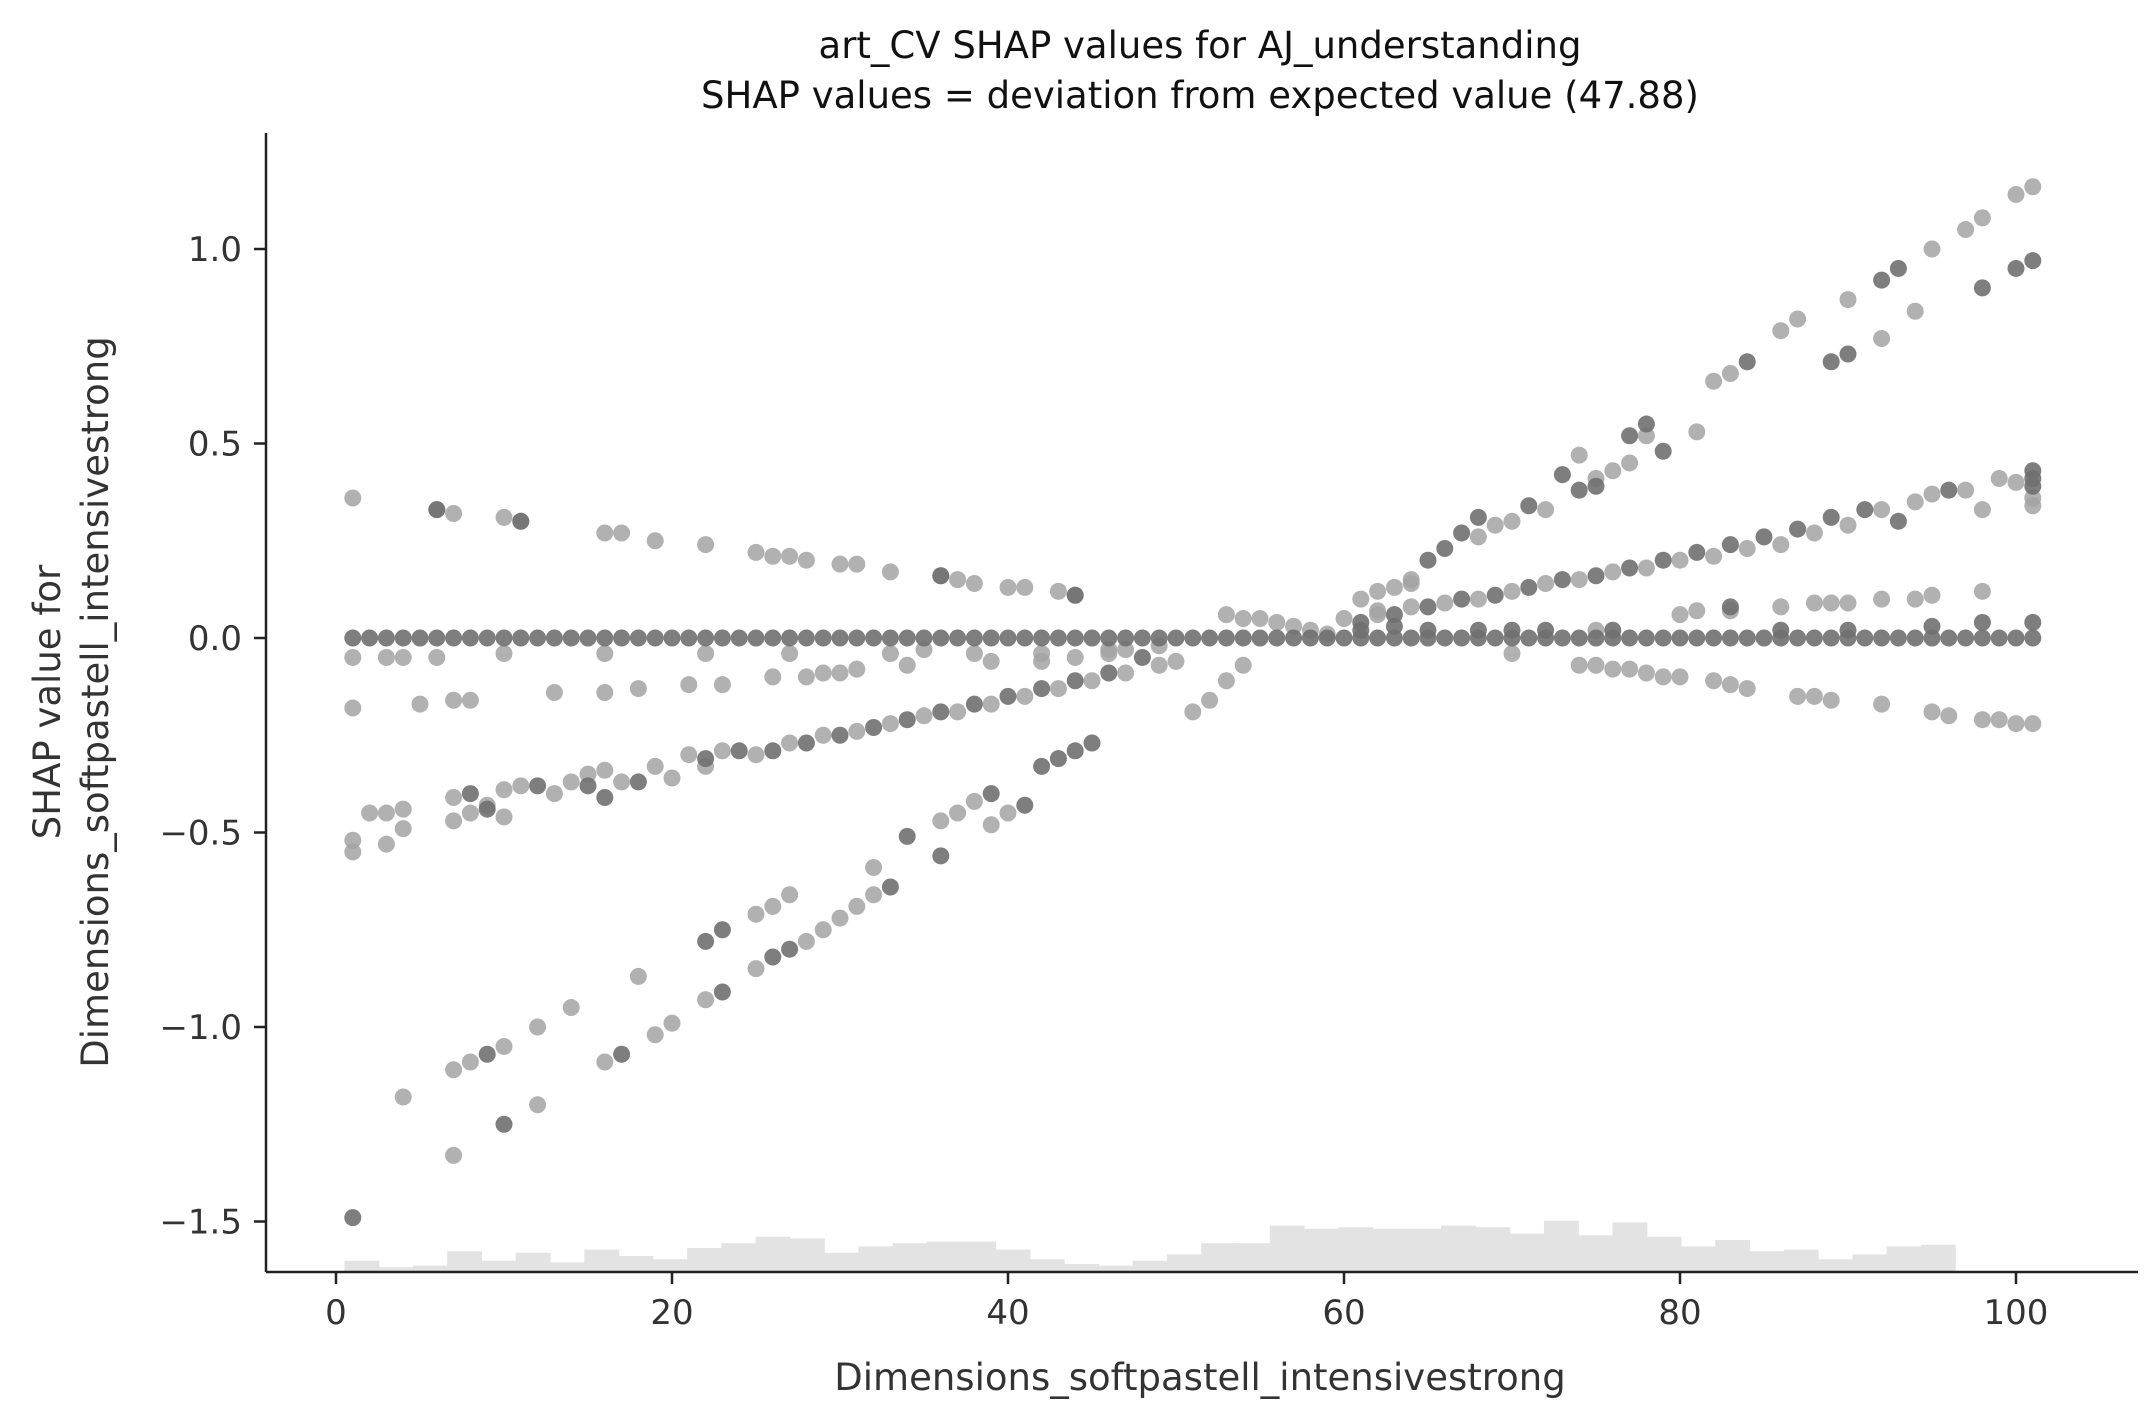  I want to click on x-ticks: 0 20 40 60 80 100, so click(1186, 1302).